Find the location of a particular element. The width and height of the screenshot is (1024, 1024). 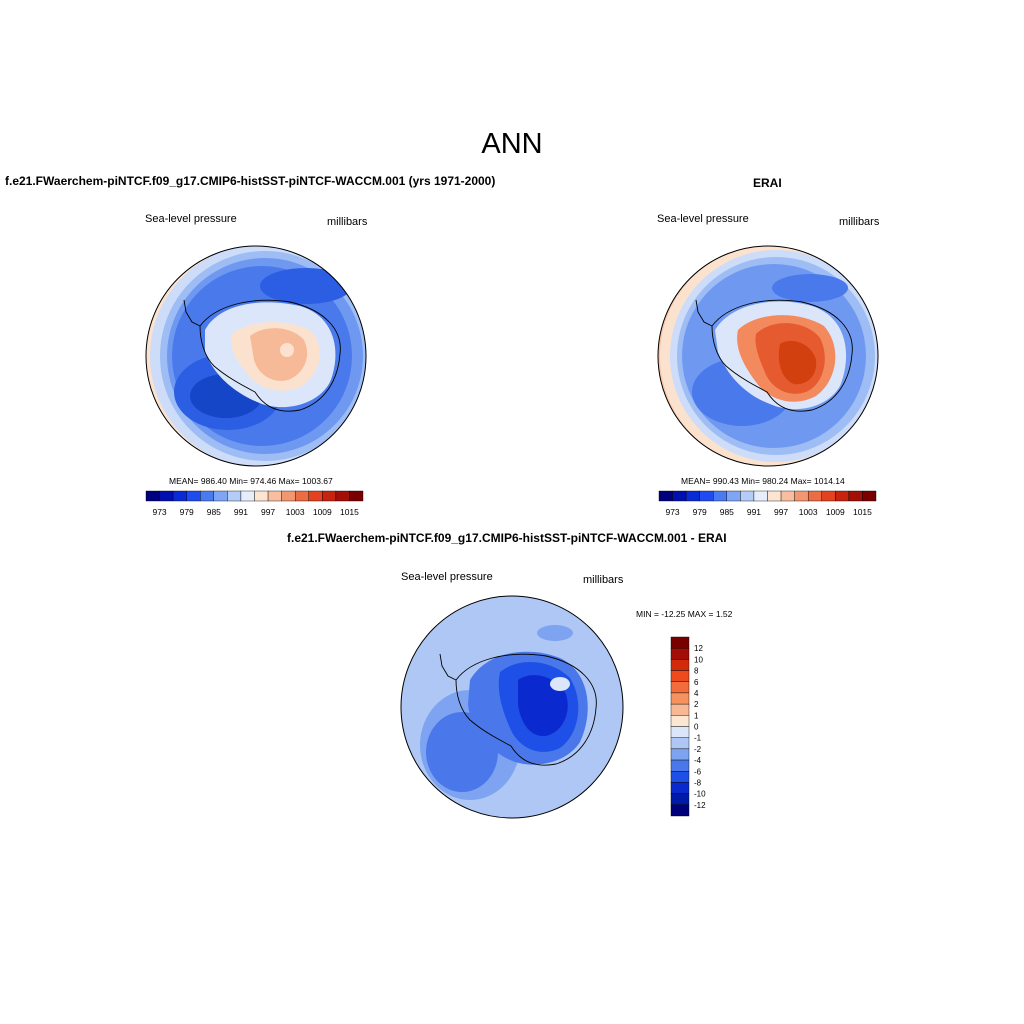

obs-colorbar-tick-label: 985 is located at coordinates (727, 512).